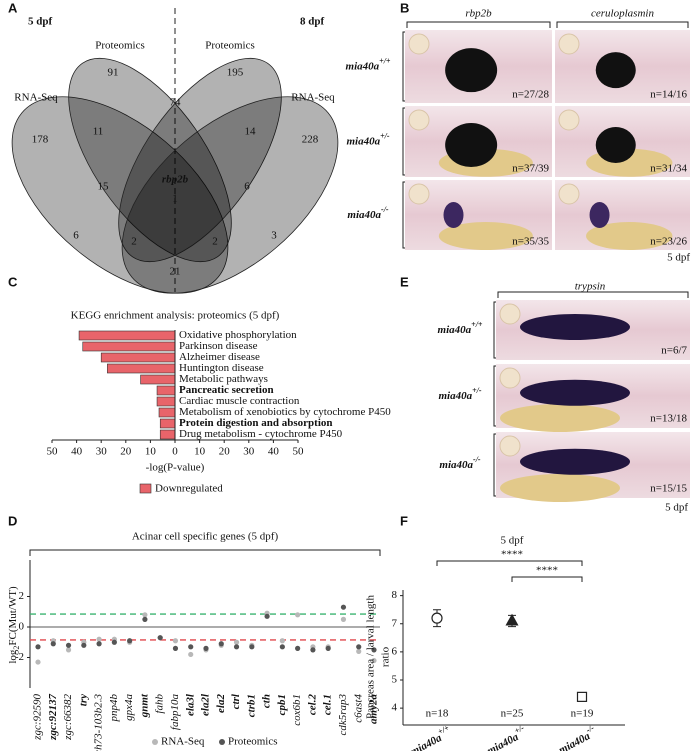  I want to click on count: 6, so click(247, 187).